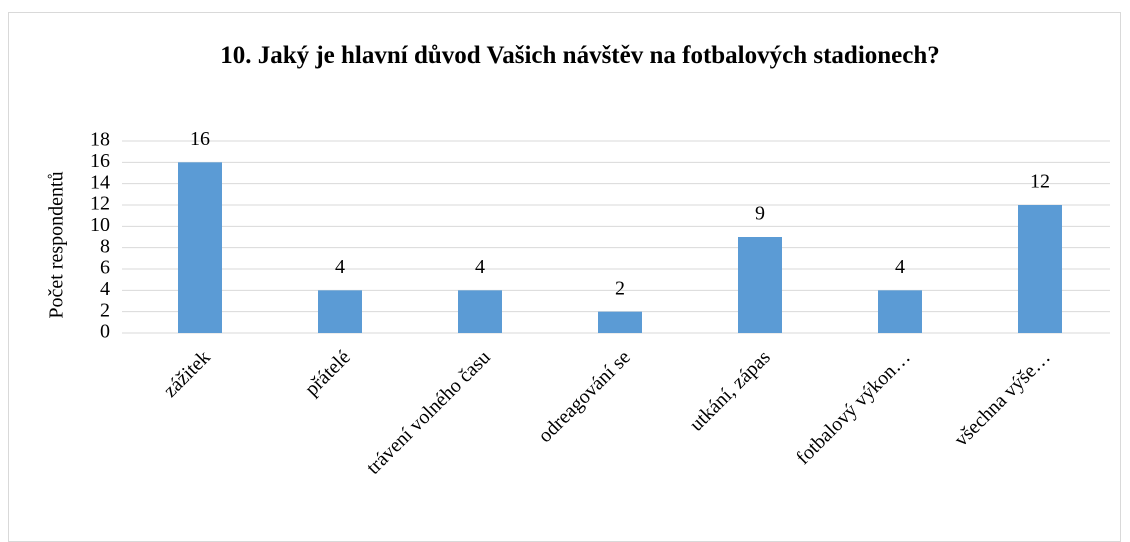  What do you see at coordinates (57, 244) in the screenshot?
I see `y-axis-label: Počet respondentů` at bounding box center [57, 244].